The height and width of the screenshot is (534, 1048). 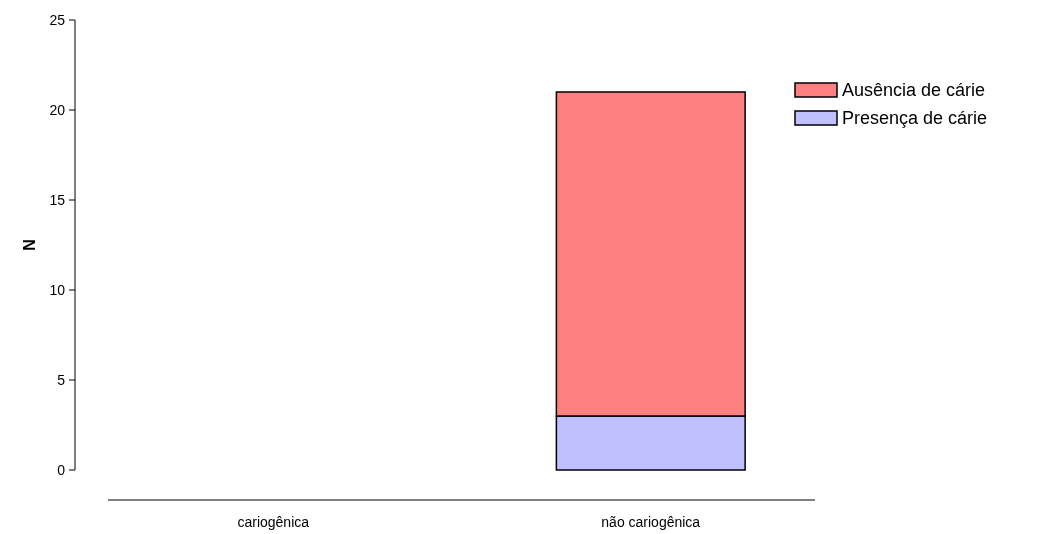 What do you see at coordinates (61, 379) in the screenshot?
I see `y-tick-label: 5` at bounding box center [61, 379].